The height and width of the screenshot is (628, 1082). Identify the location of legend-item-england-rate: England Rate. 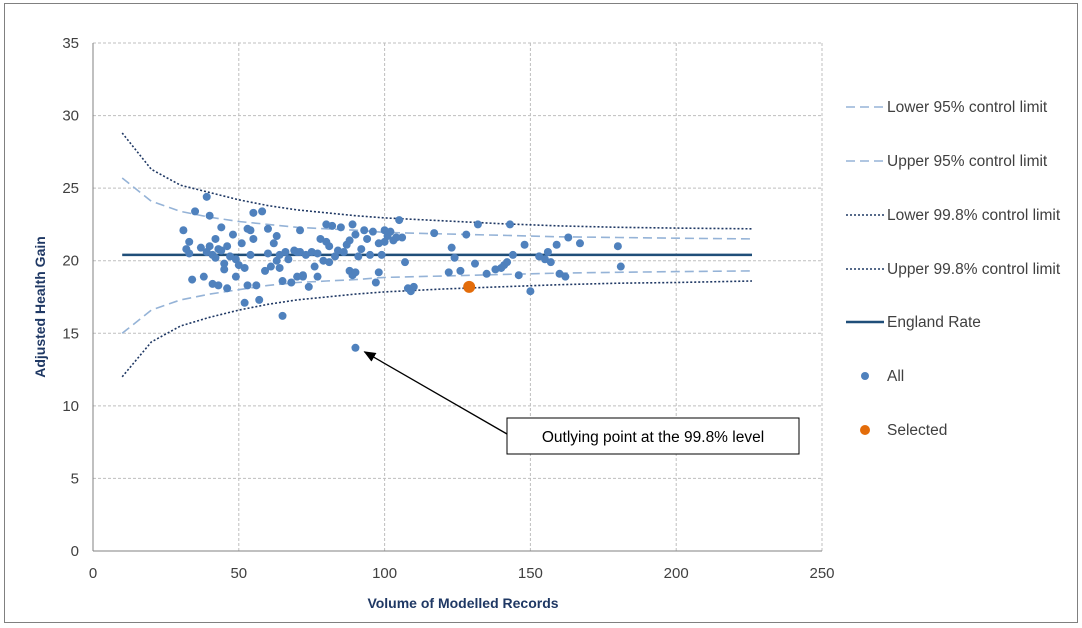
(913, 322).